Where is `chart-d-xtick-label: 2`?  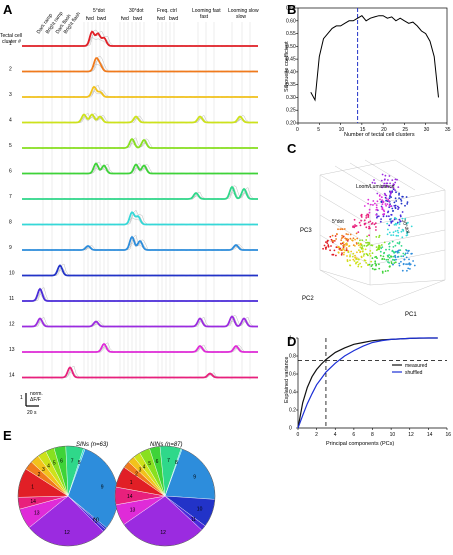 chart-d-xtick-label: 2 is located at coordinates (316, 435).